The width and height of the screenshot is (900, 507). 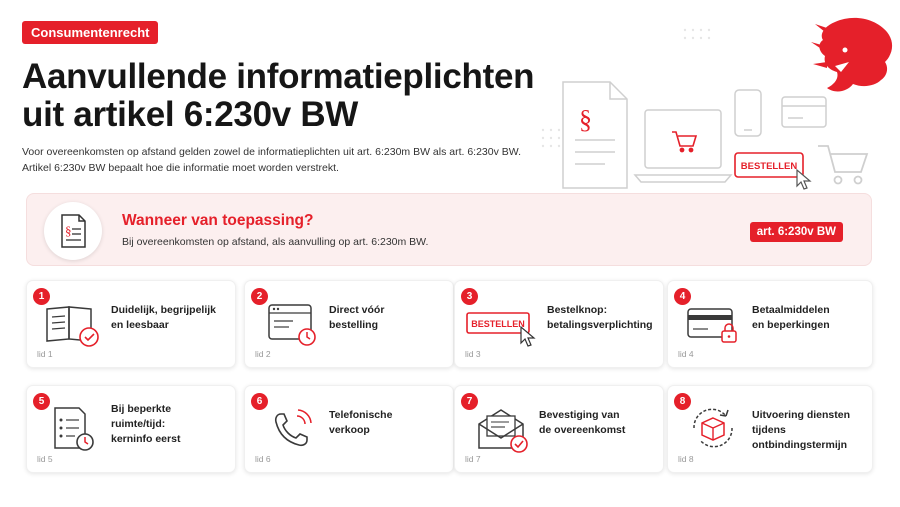 What do you see at coordinates (686, 354) in the screenshot?
I see `card-lid-label: lid 4` at bounding box center [686, 354].